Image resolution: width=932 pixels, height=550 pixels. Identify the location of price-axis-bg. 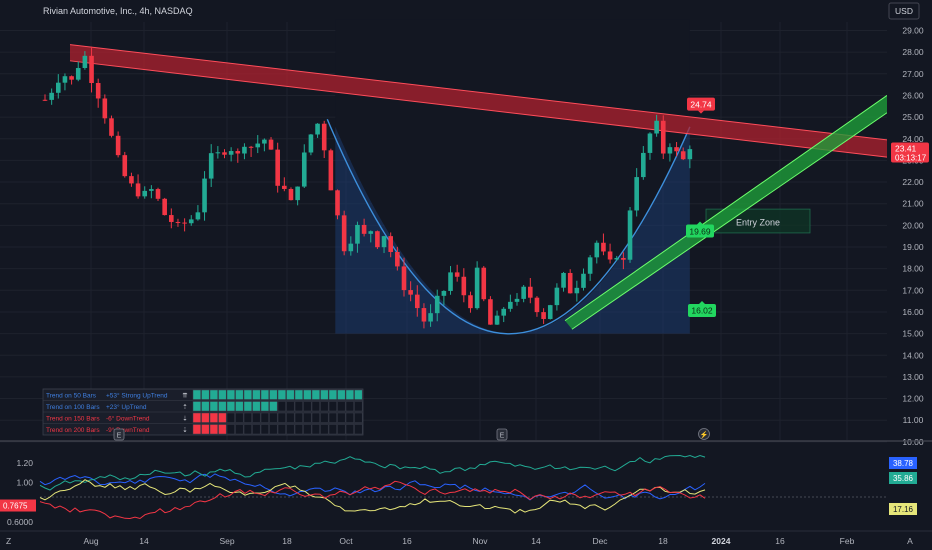
(909, 231).